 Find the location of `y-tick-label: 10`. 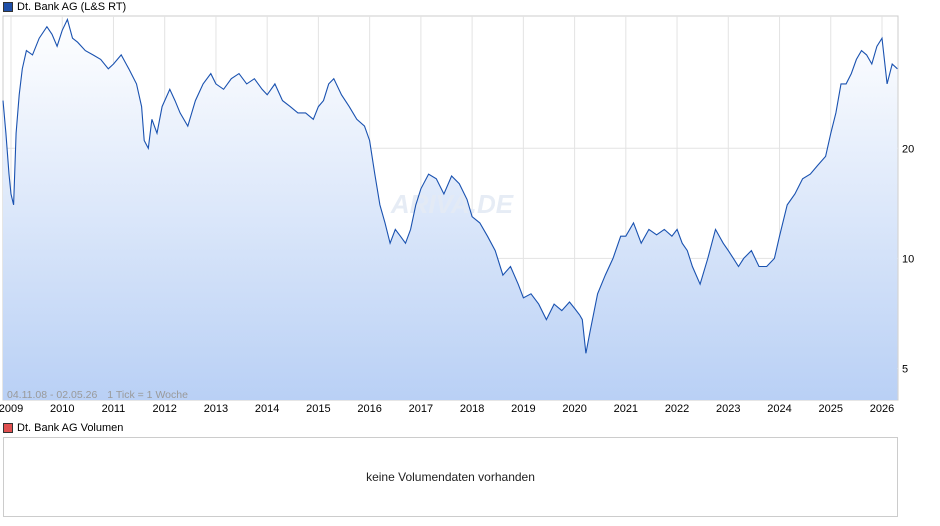

y-tick-label: 10 is located at coordinates (908, 259).